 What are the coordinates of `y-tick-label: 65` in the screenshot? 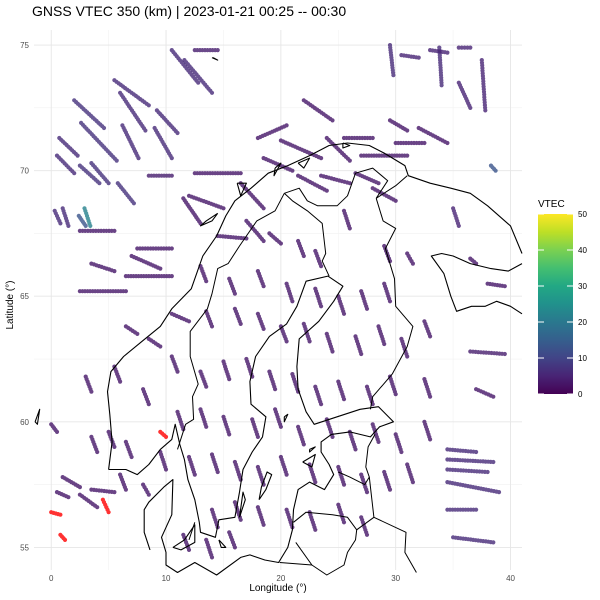 It's located at (24, 296).